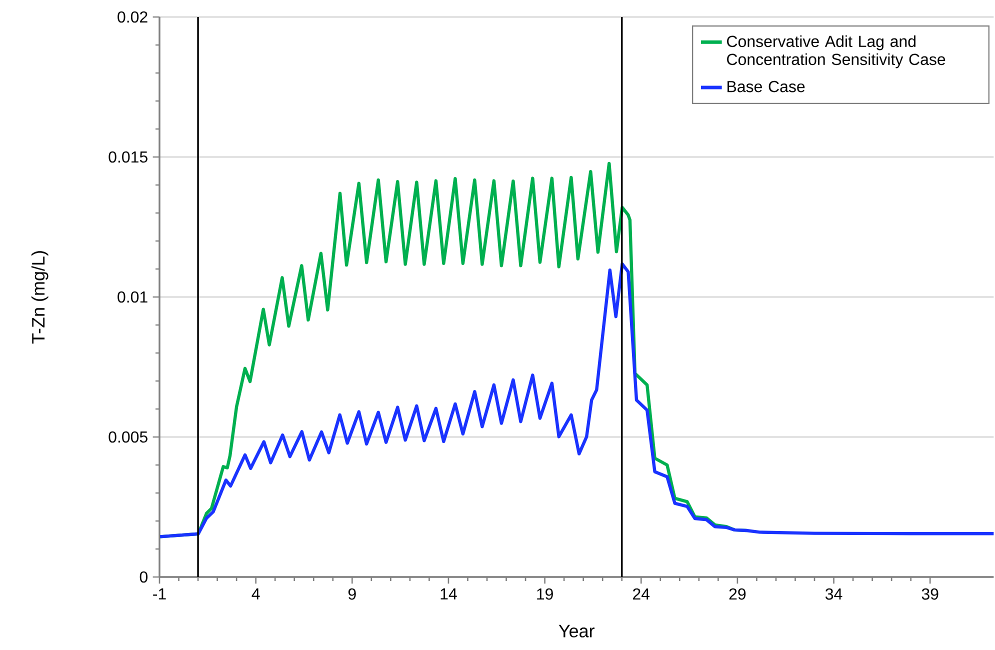  What do you see at coordinates (930, 594) in the screenshot?
I see `x-tick-label: 39` at bounding box center [930, 594].